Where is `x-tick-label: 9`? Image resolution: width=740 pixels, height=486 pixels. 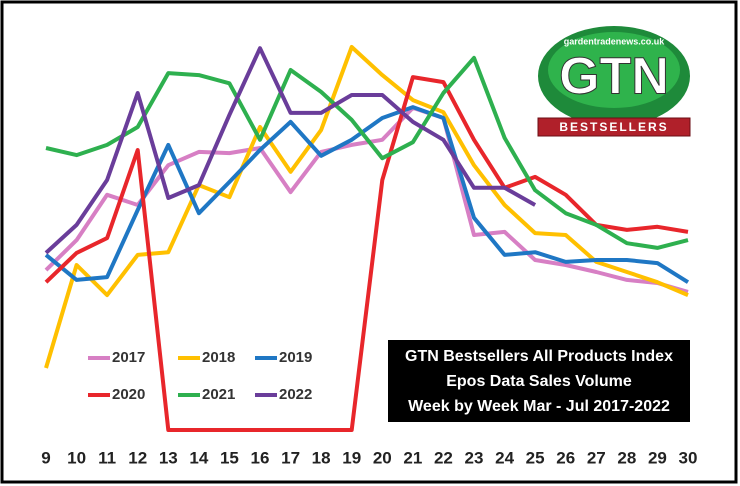 x-tick-label: 9 is located at coordinates (45, 457).